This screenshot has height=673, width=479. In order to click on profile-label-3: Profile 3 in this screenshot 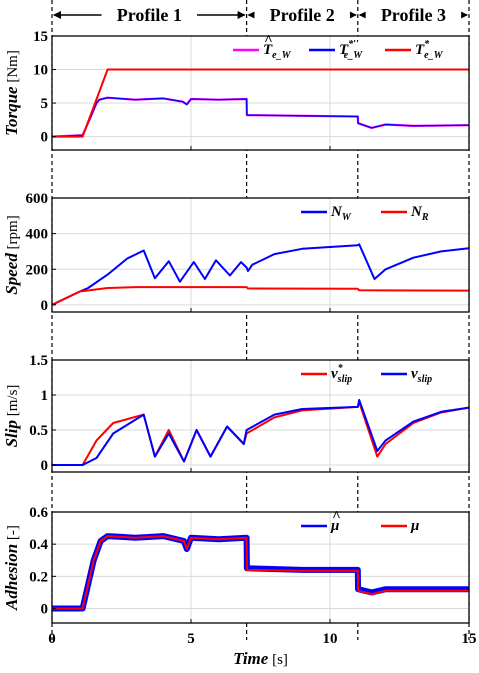, I will do `click(413, 15)`.